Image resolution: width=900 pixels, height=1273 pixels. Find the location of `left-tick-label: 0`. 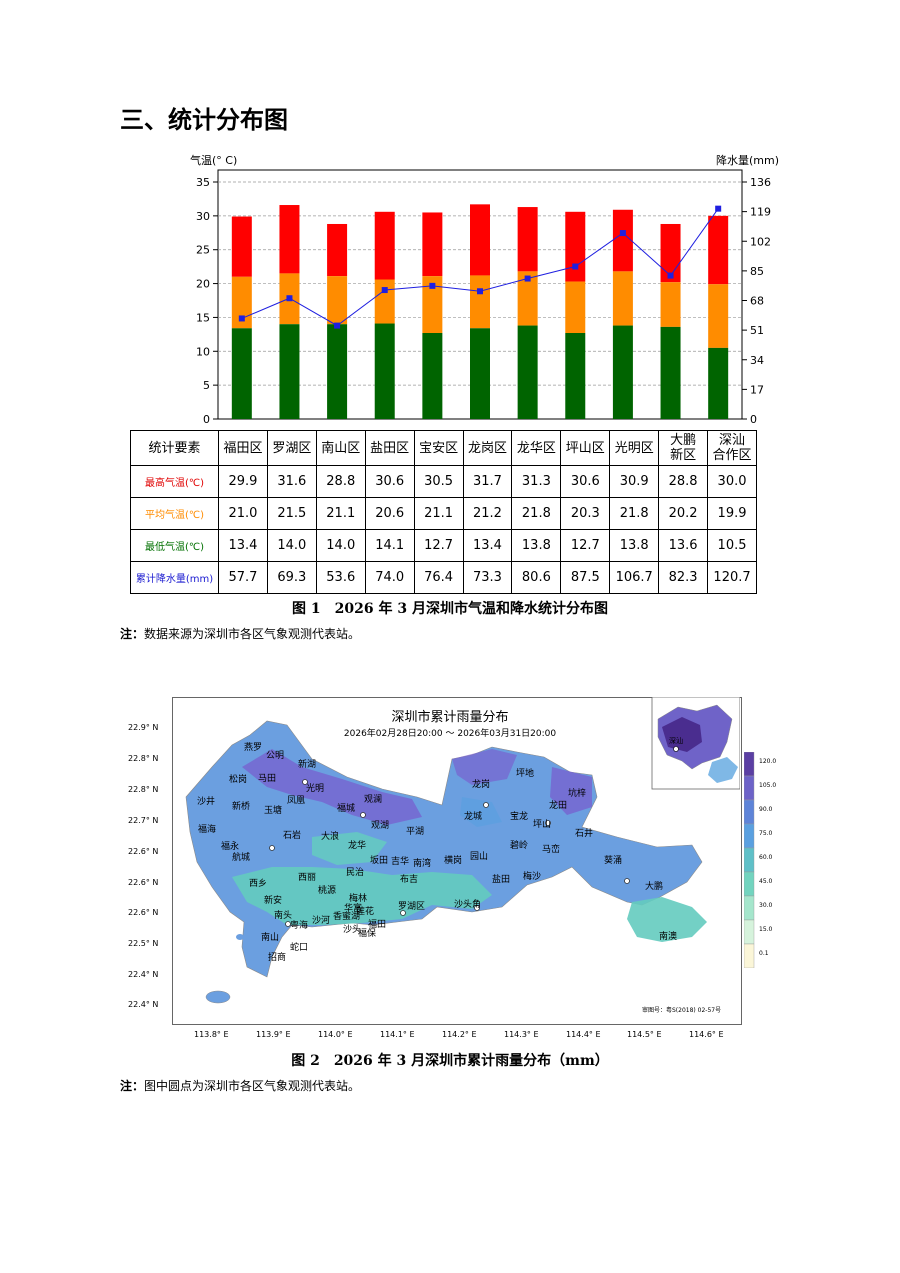

left-tick-label: 0 is located at coordinates (206, 419).